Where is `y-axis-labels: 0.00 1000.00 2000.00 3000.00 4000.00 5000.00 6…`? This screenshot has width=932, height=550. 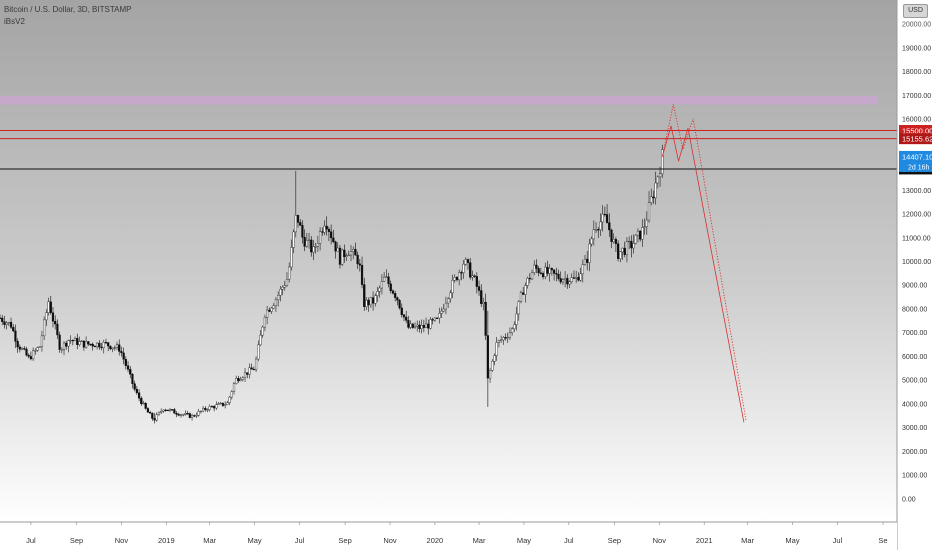 y-axis-labels: 0.00 1000.00 2000.00 3000.00 4000.00 5000.00 6… is located at coordinates (916, 263).